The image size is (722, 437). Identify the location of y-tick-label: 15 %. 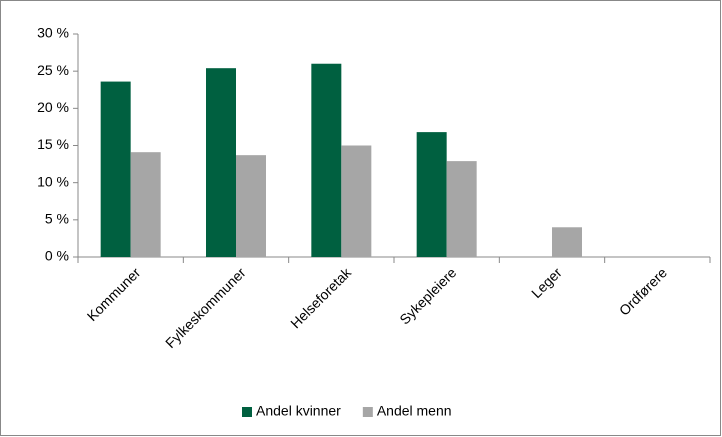
(53, 144).